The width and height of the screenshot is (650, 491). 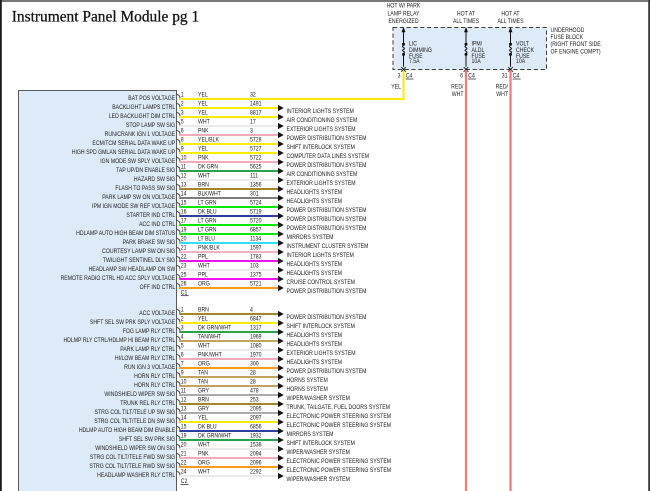 I want to click on svg-text: 9, so click(x=182, y=373).